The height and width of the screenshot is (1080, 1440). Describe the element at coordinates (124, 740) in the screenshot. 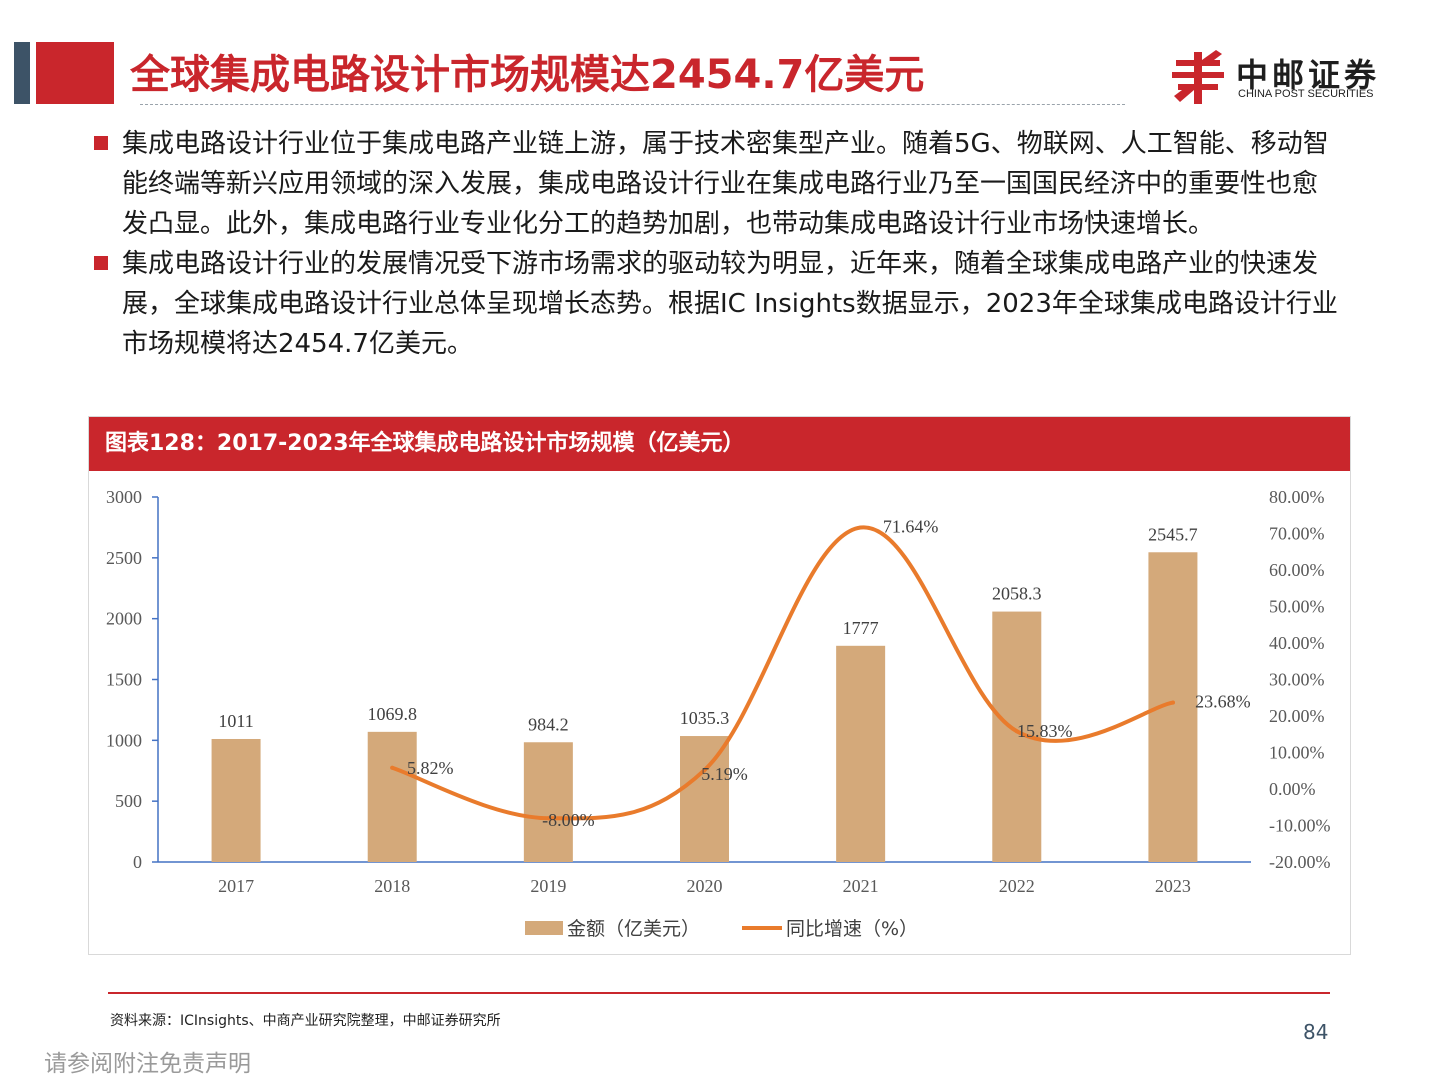

I see `y-left-tick-label: 1000` at that location.